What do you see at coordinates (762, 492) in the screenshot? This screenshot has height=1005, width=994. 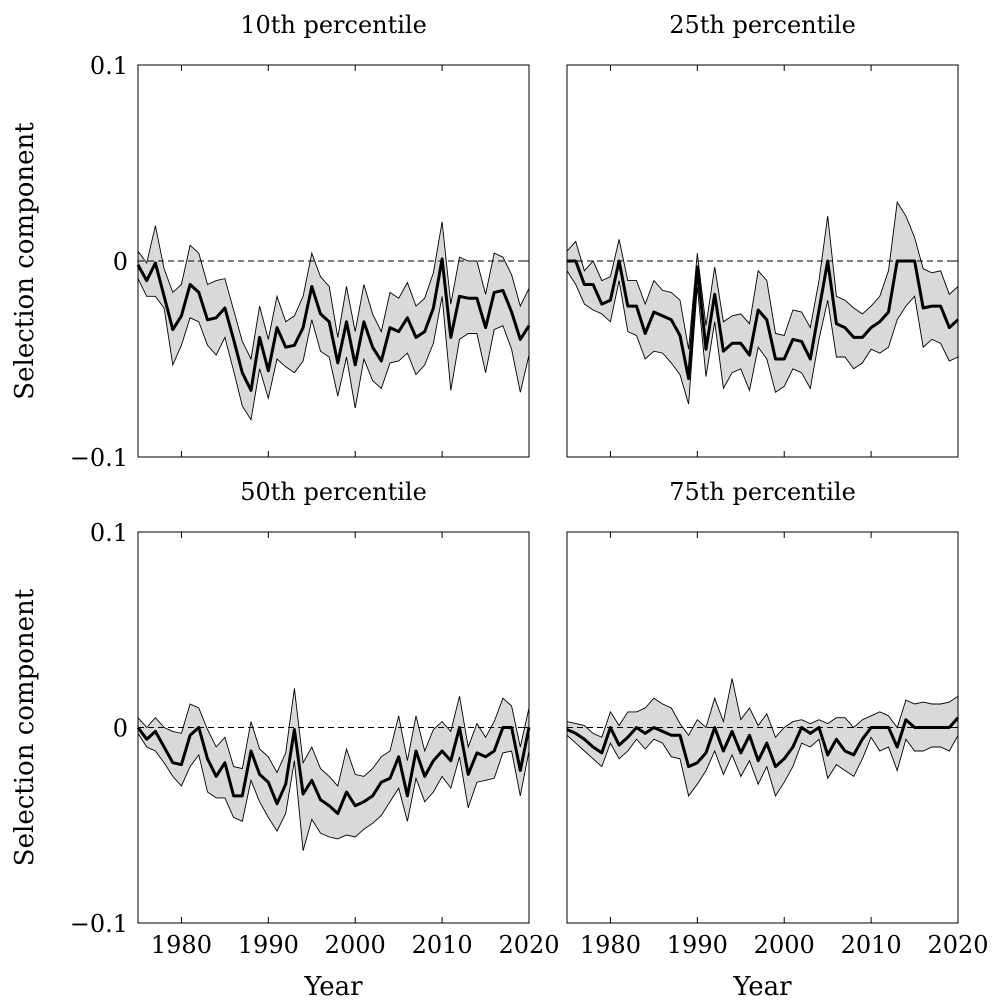 I see `panel-title: 75th percentile` at bounding box center [762, 492].